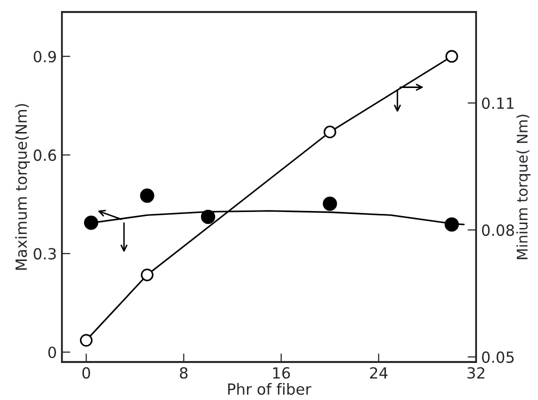 This screenshot has height=400, width=538. Describe the element at coordinates (86, 373) in the screenshot. I see `x-tick-label: 0` at that location.